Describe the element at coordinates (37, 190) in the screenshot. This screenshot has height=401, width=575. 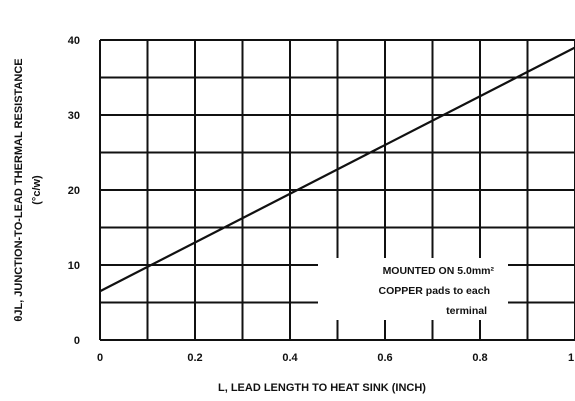
I see `y-axis-label-unit: (°c/w)` at that location.